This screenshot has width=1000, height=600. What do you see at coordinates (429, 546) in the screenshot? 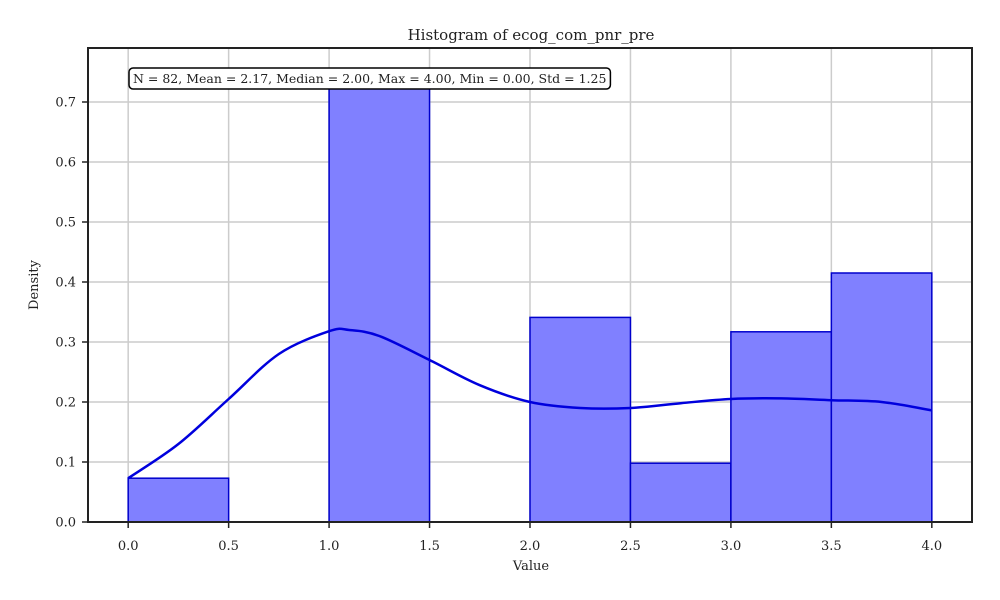
I see `x-tick-label-3: 1.5` at bounding box center [429, 546].